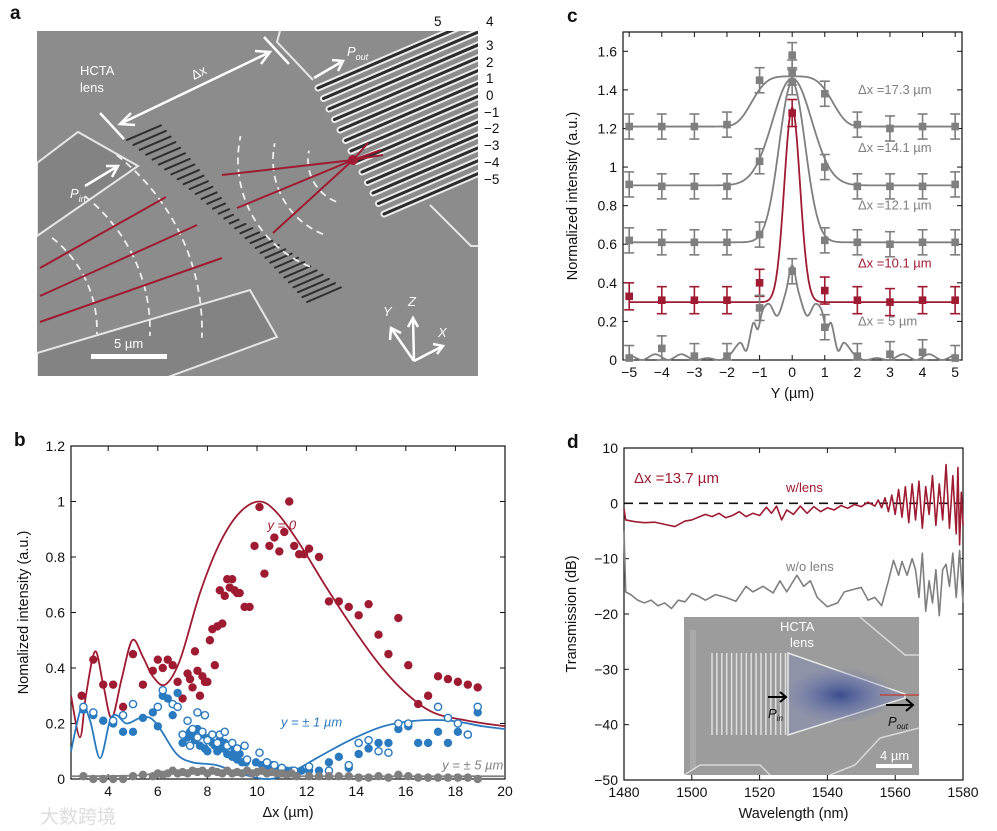 This screenshot has height=831, width=997. Describe the element at coordinates (610, 448) in the screenshot. I see `y-tick-label: 10` at that location.